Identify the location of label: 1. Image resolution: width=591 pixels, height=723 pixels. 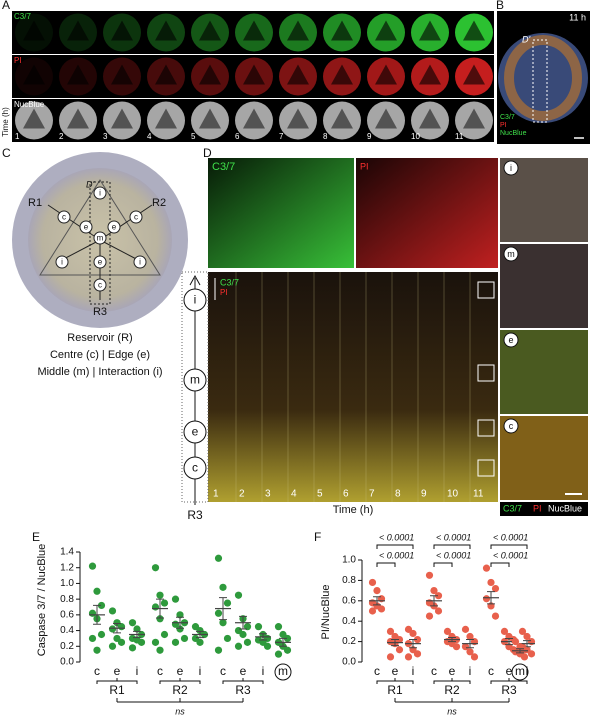
(216, 494).